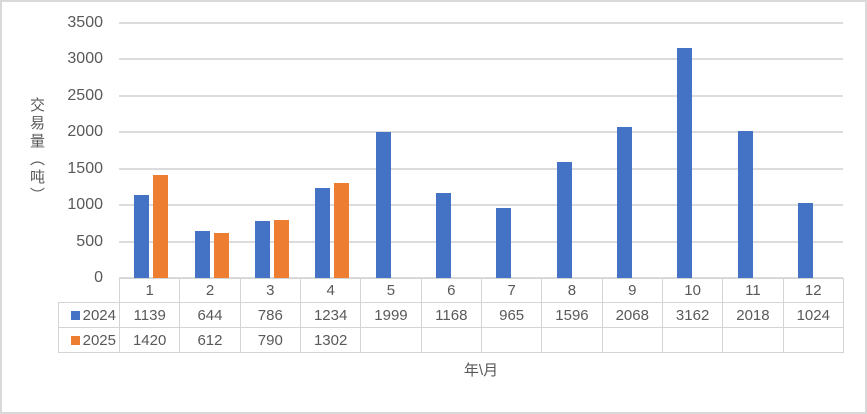  I want to click on cell-2025-month-1: 1420, so click(149, 340).